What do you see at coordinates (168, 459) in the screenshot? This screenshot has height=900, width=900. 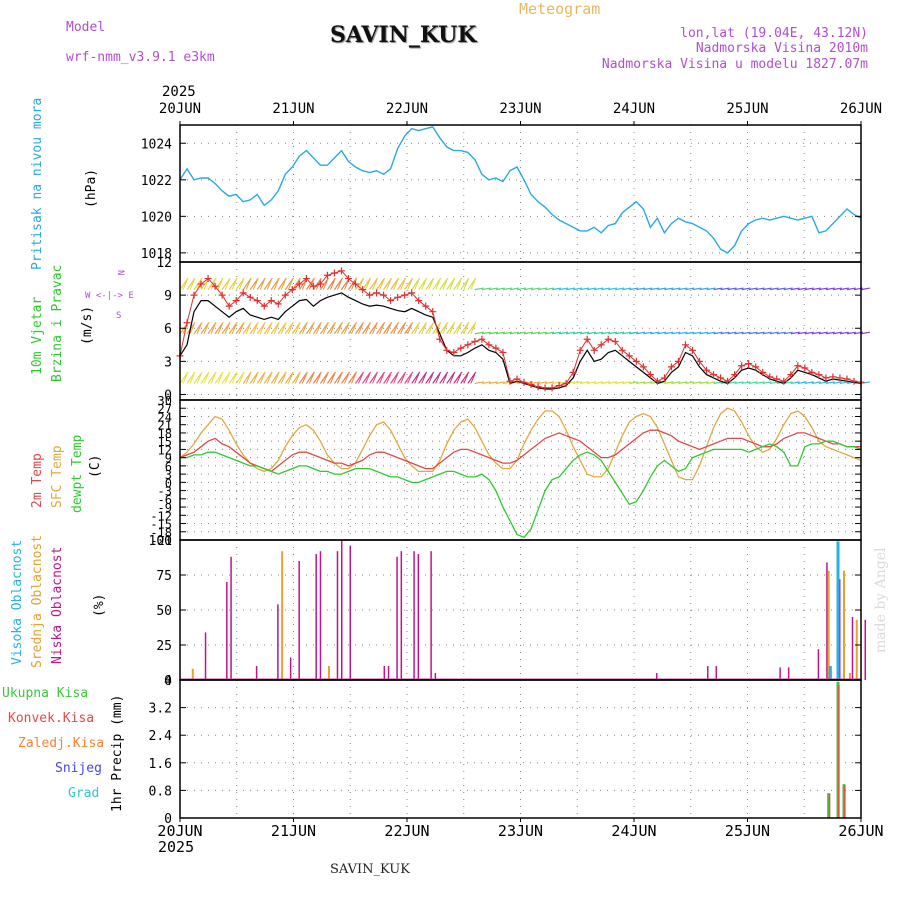 I see `y-tick-label: 9` at bounding box center [168, 459].